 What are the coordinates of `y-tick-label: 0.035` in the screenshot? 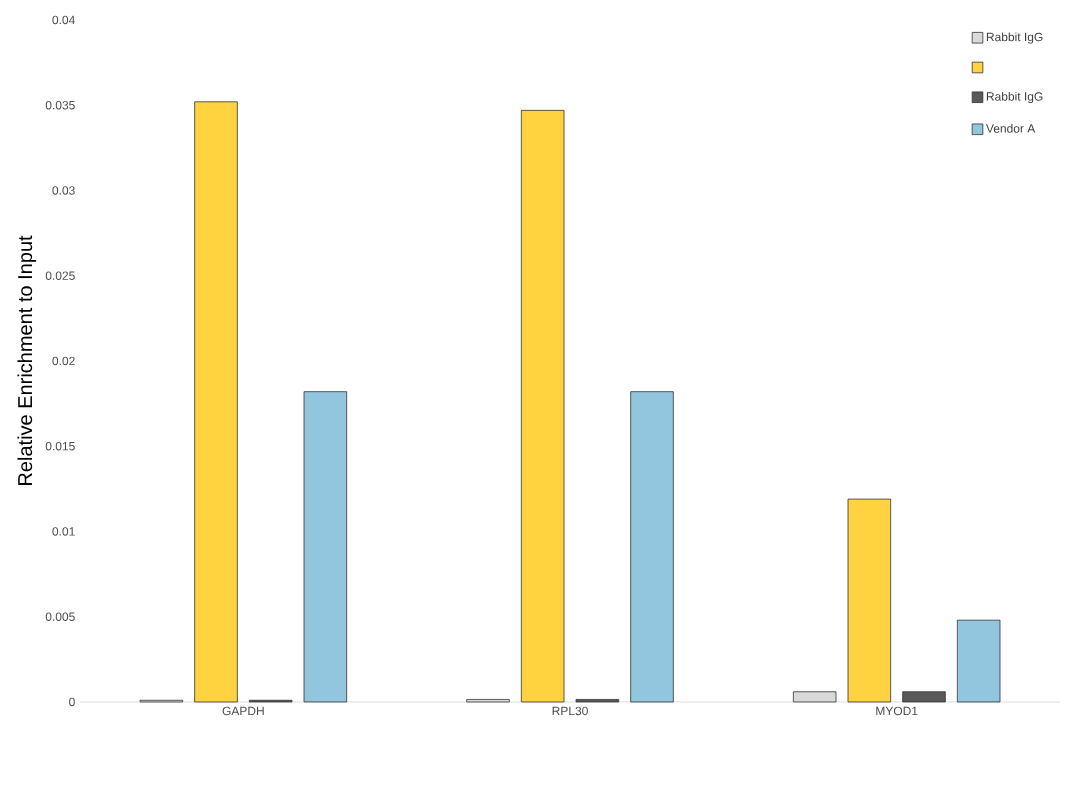 It's located at (60, 105).